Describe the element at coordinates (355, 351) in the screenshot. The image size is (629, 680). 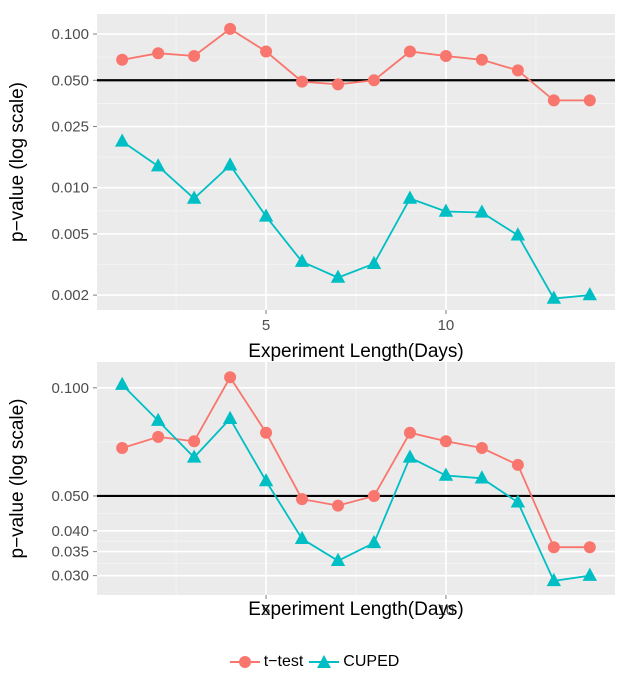
I see `top-x-axis-title: Experiment Length(Days)` at that location.